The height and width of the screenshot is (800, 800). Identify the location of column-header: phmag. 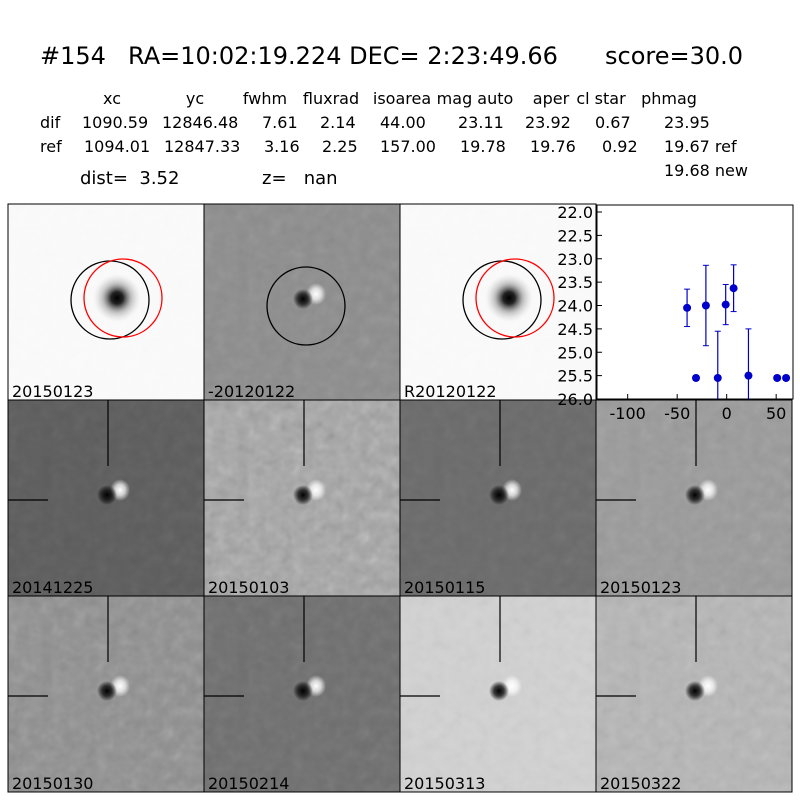
(669, 98).